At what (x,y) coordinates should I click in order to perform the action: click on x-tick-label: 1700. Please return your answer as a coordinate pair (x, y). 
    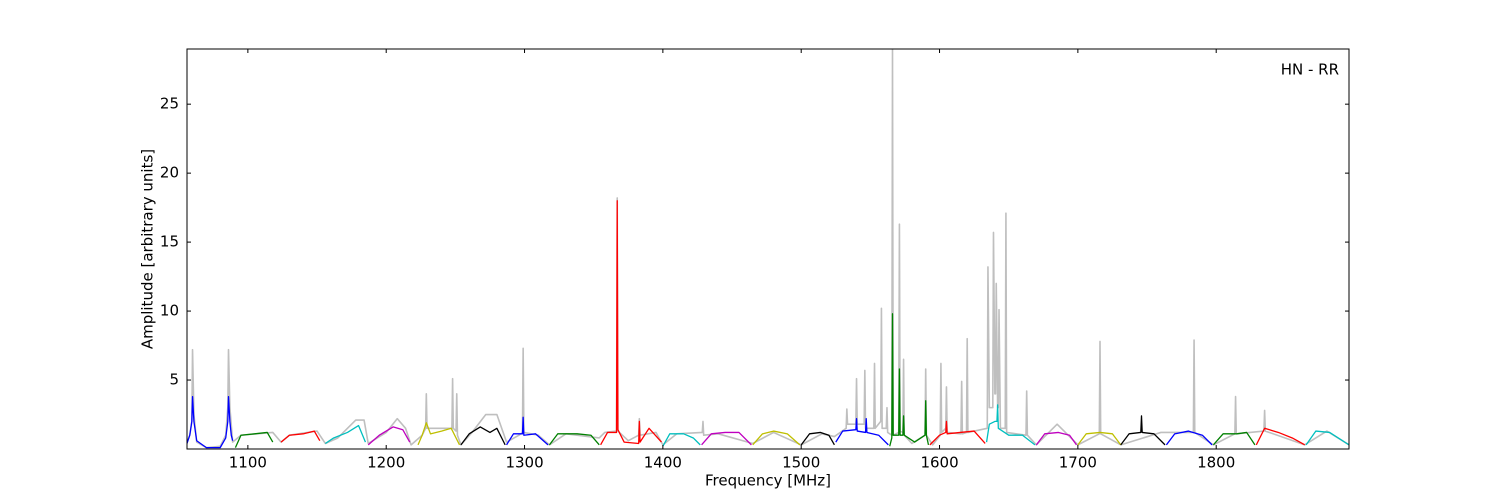
    Looking at the image, I should click on (1078, 463).